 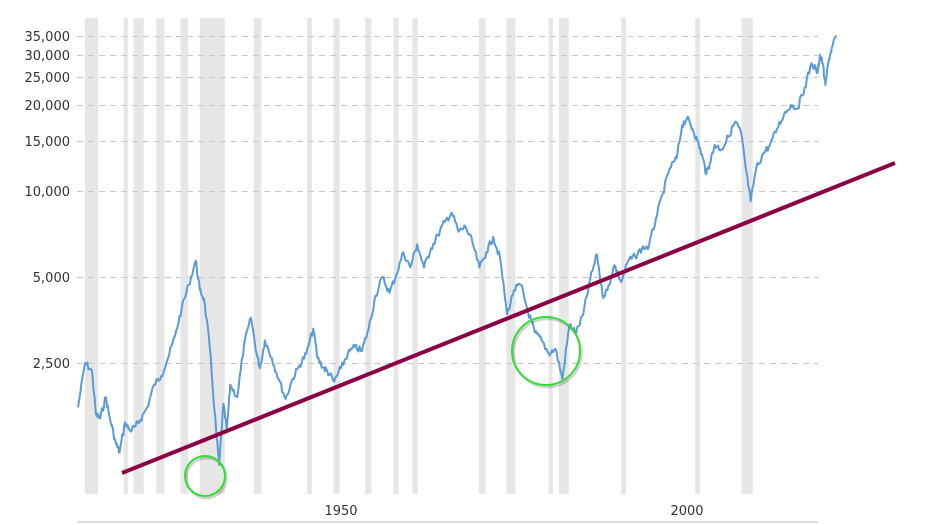 I want to click on x-tick-label: 2000, so click(x=686, y=511).